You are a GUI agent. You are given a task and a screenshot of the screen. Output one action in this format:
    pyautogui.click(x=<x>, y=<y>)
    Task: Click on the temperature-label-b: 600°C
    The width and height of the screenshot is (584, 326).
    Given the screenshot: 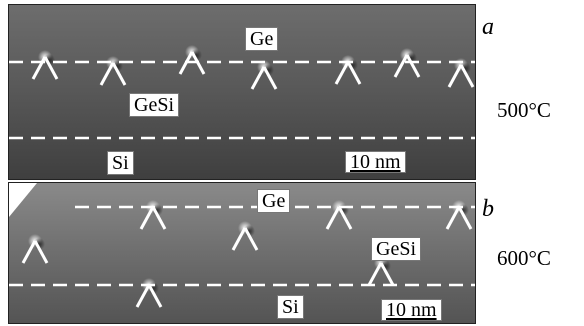 What is the action you would take?
    pyautogui.click(x=524, y=258)
    